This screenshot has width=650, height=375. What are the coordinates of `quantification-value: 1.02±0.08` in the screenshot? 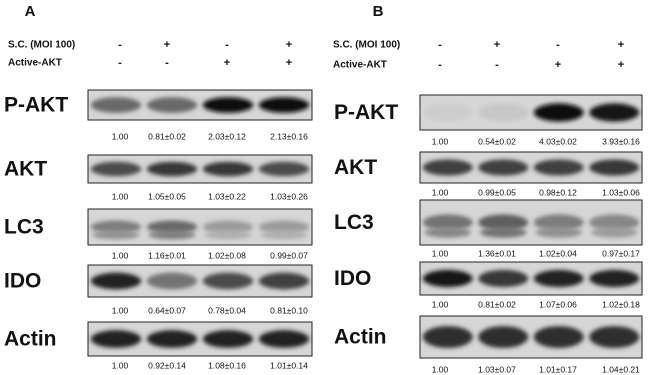 It's located at (227, 255).